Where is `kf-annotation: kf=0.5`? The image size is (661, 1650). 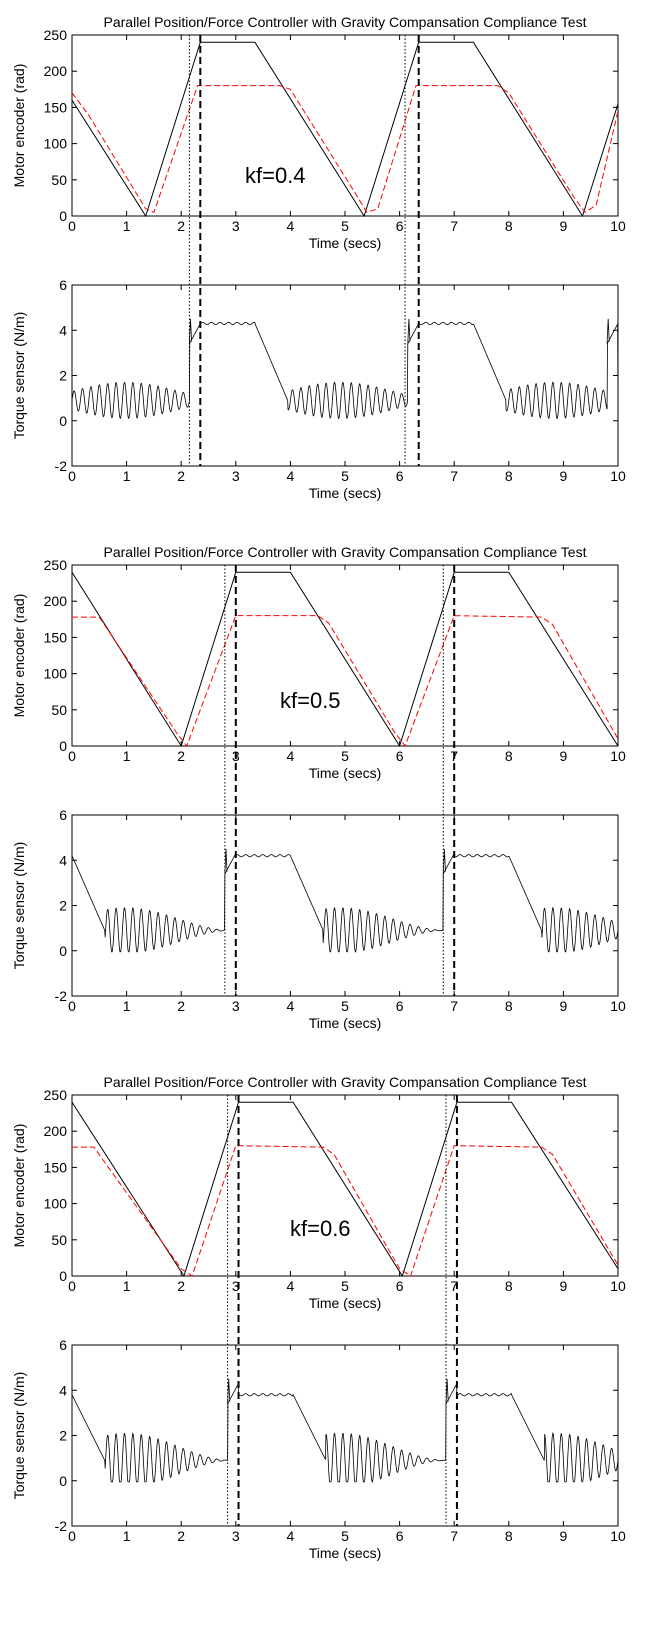
kf-annotation: kf=0.5 is located at coordinates (310, 700).